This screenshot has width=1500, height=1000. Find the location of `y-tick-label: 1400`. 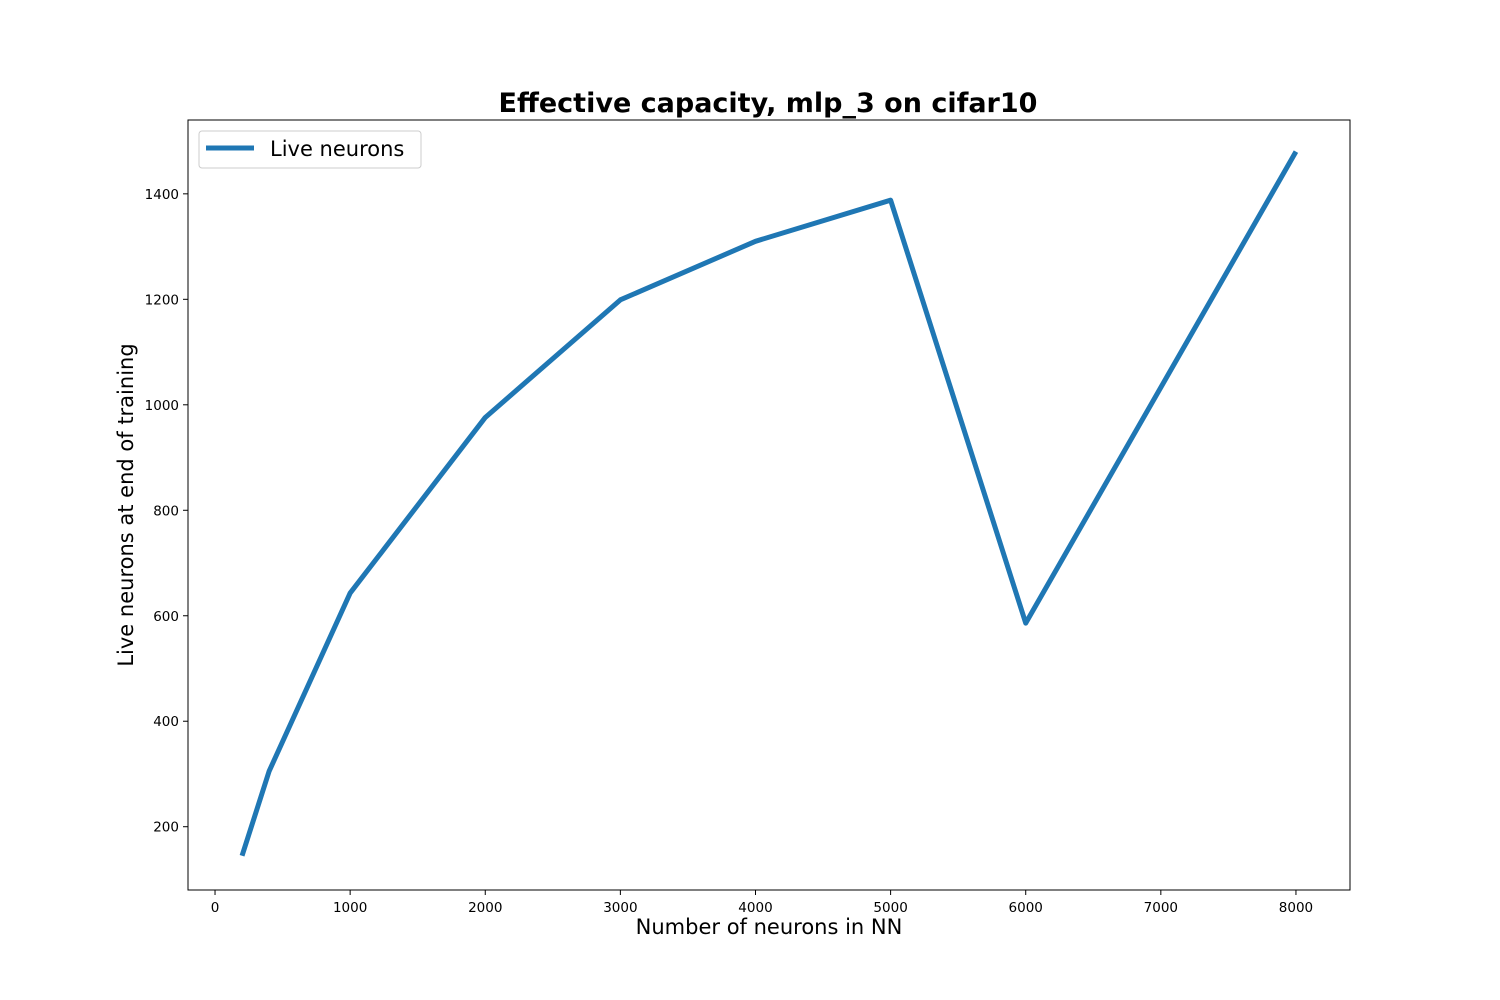

y-tick-label: 1400 is located at coordinates (162, 195).